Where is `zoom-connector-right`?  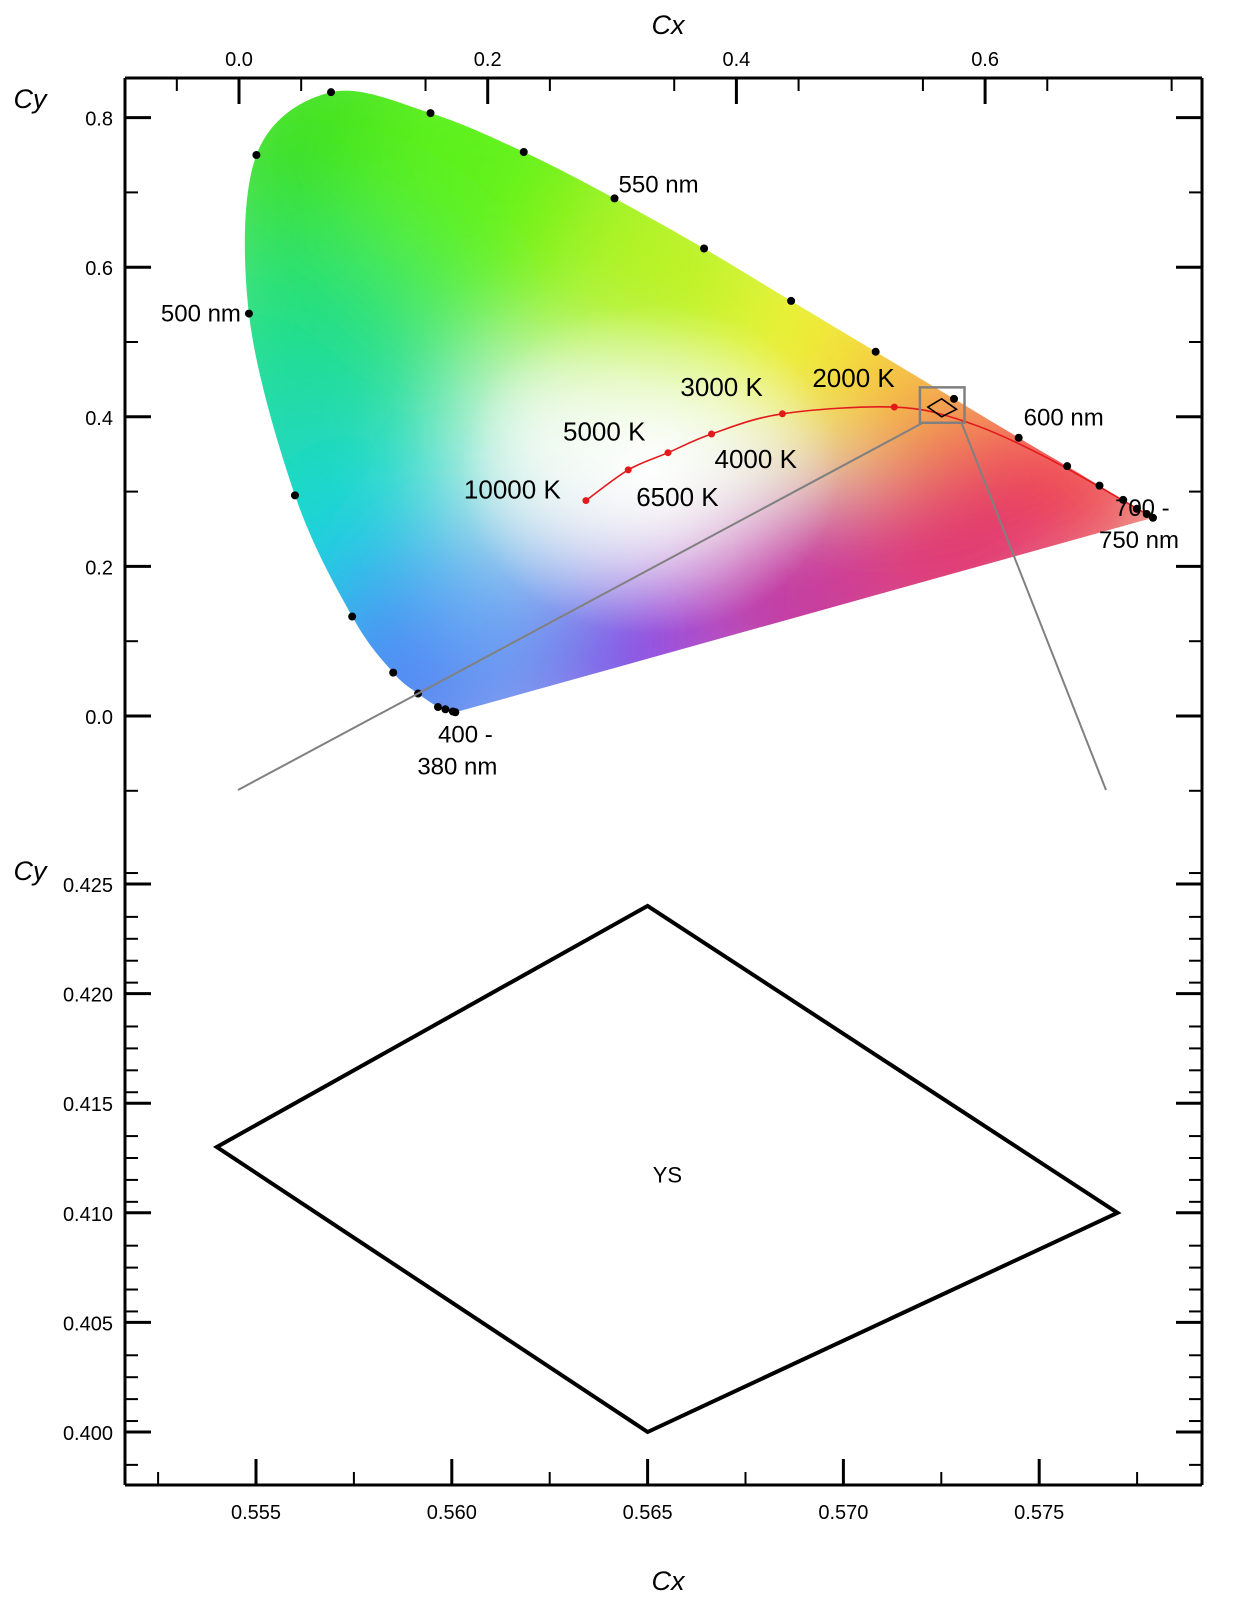
zoom-connector-right is located at coordinates (1033, 606).